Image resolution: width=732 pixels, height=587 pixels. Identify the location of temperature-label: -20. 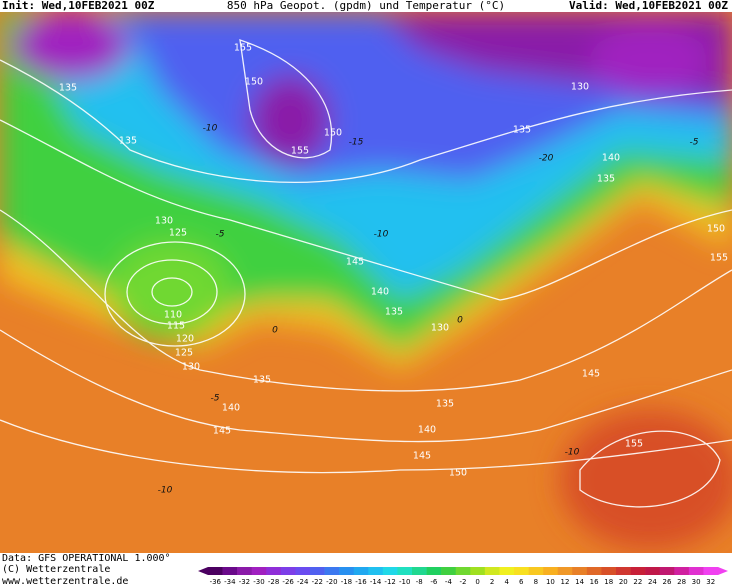
(546, 159).